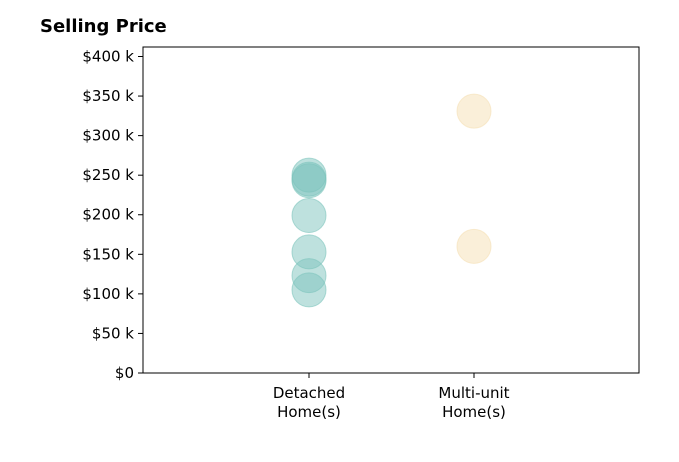 The image size is (679, 462). Describe the element at coordinates (124, 373) in the screenshot. I see `y-tick-label: $0` at that location.